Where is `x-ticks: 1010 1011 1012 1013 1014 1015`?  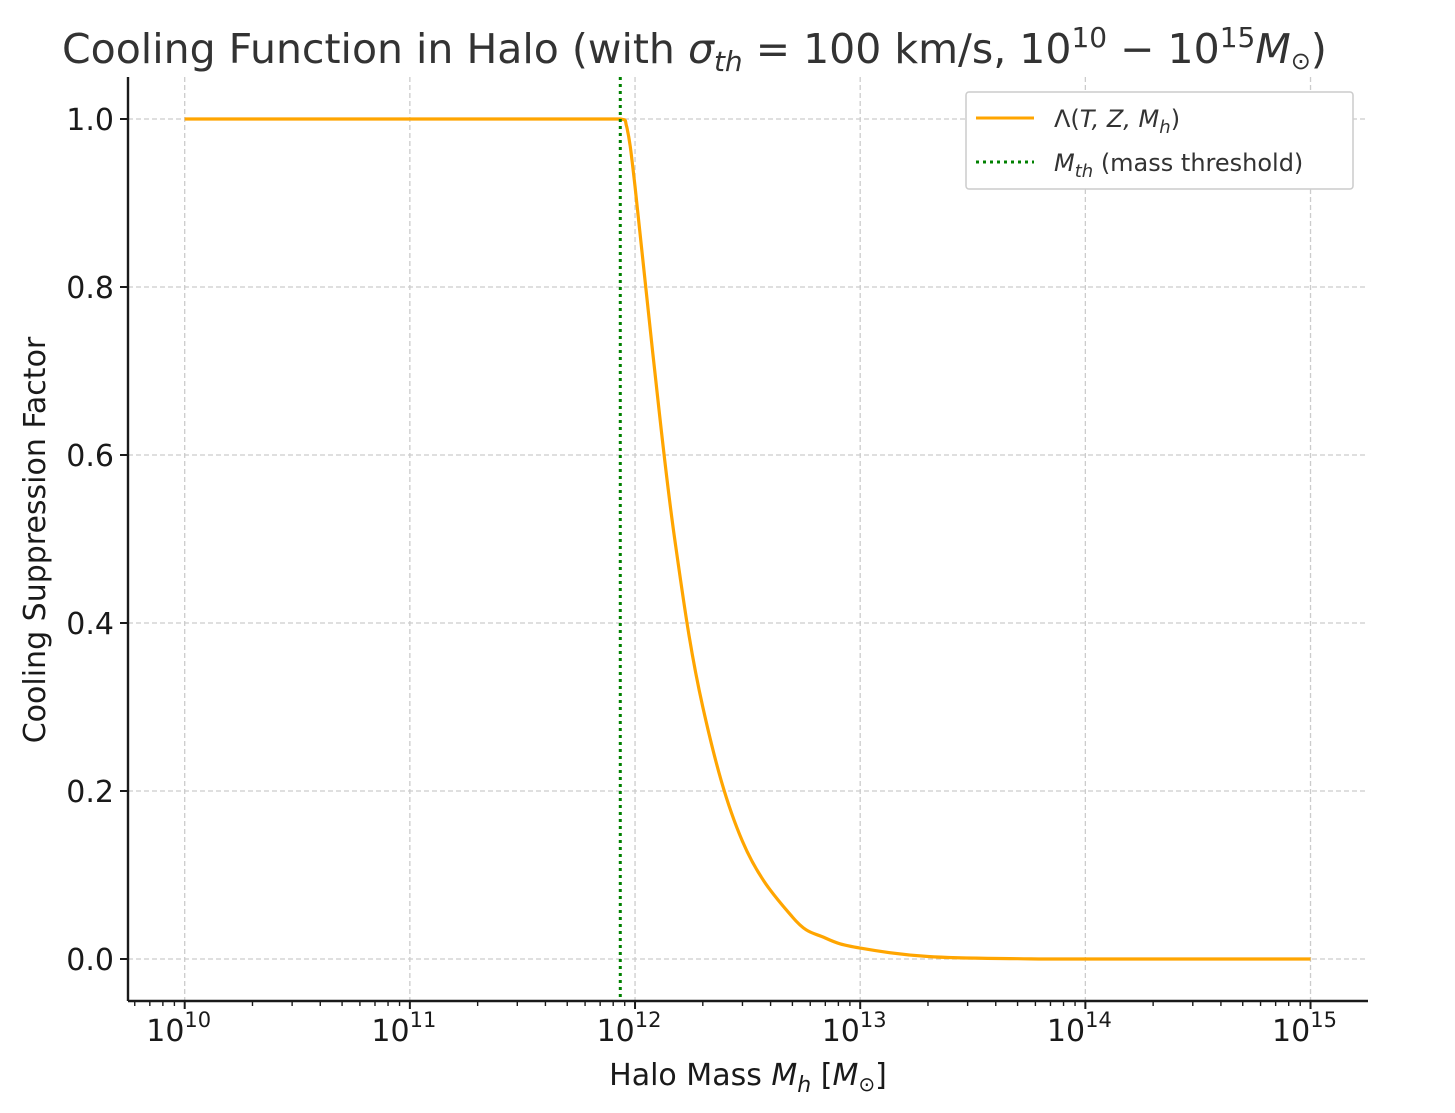 x-ticks: 1010 1011 1012 1013 1014 1015 is located at coordinates (735, 1025).